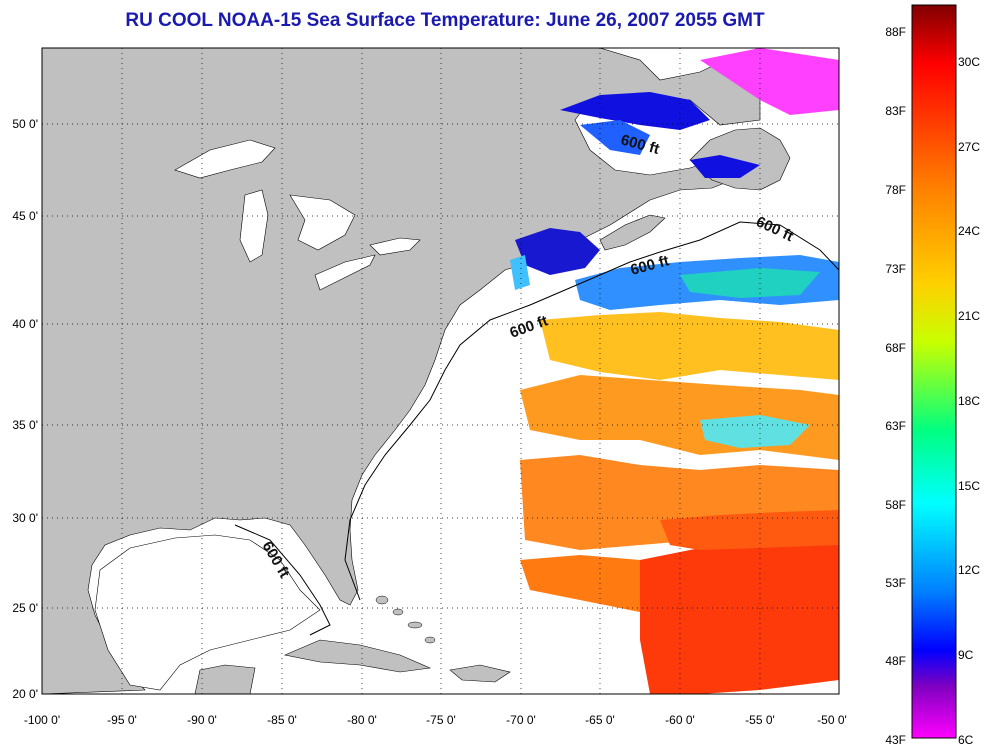 This screenshot has height=754, width=984. I want to click on colorbar-c-label: 9C, so click(966, 655).